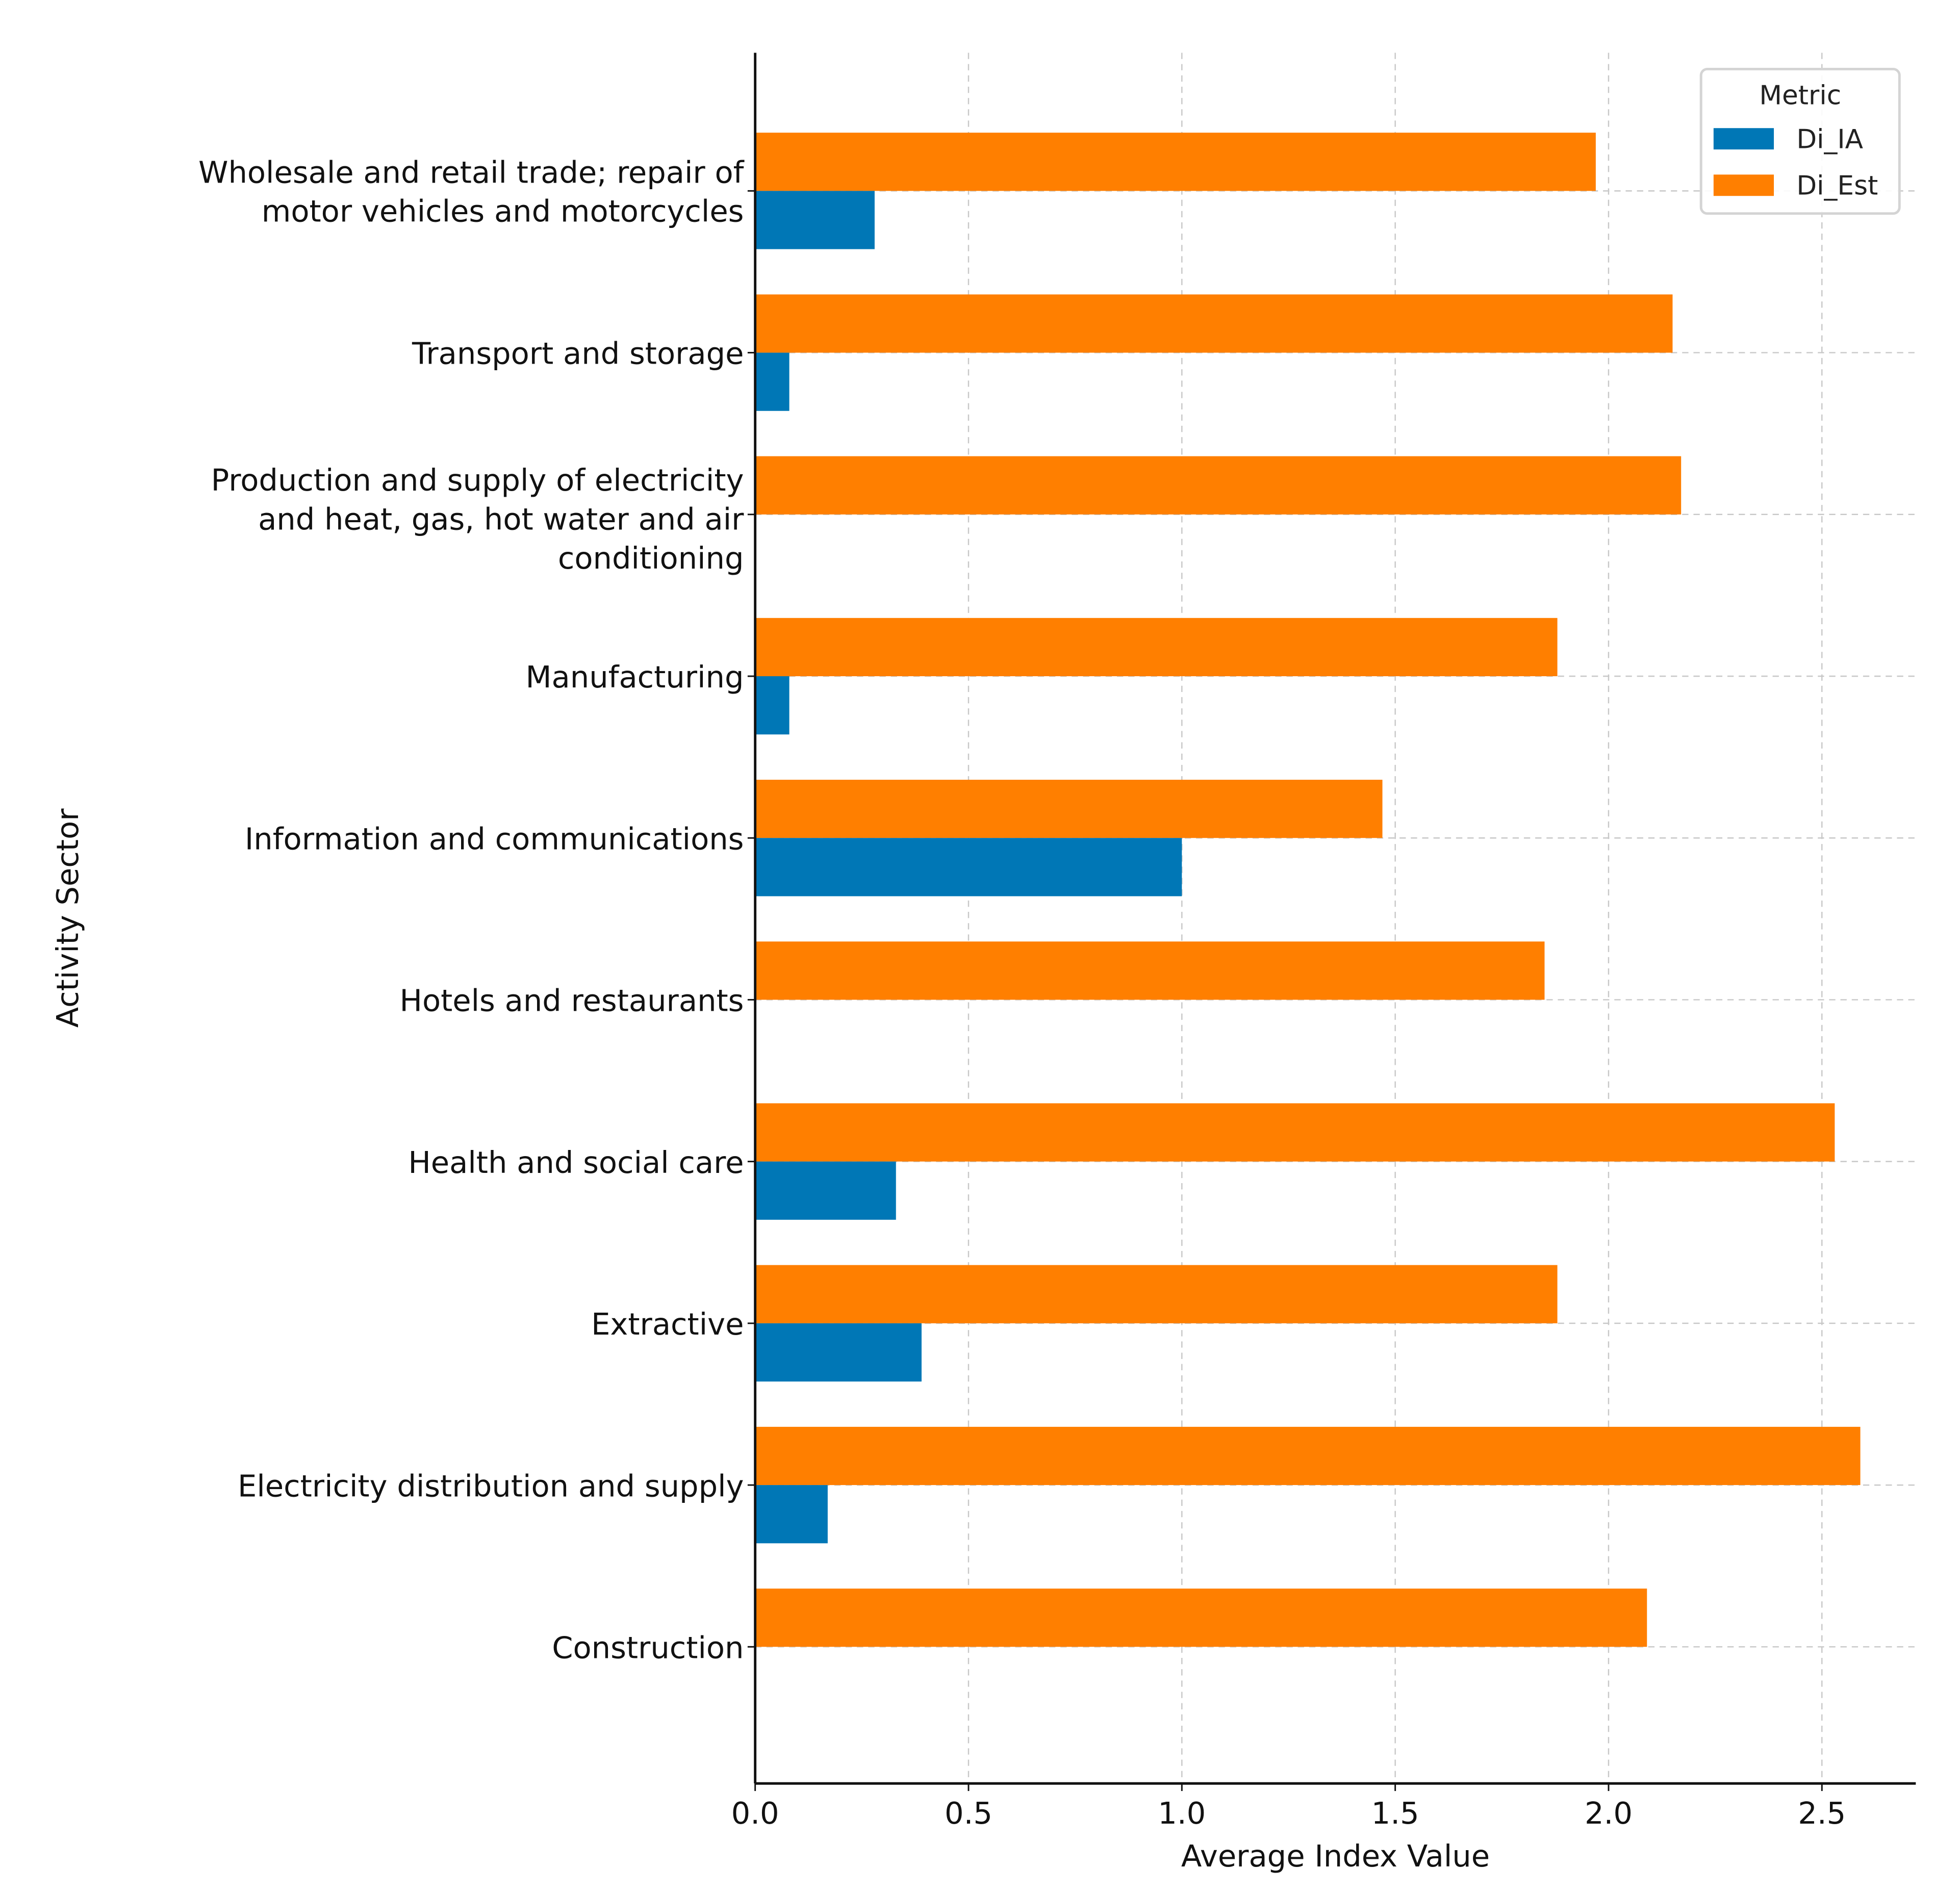 The image size is (1960, 1894). What do you see at coordinates (1182, 1813) in the screenshot?
I see `x-tick-label: 1.0` at bounding box center [1182, 1813].